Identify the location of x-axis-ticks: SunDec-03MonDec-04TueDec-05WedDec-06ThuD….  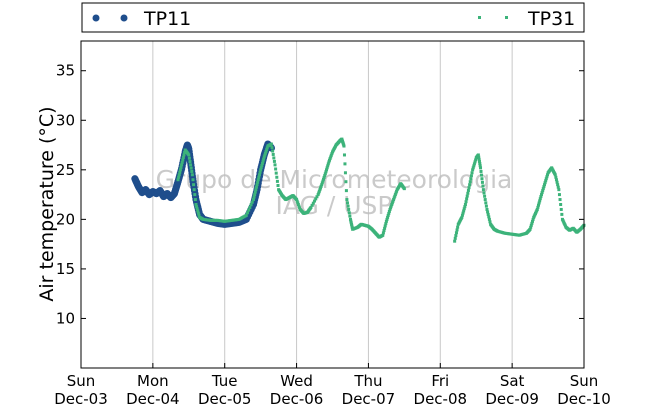
(332, 385).